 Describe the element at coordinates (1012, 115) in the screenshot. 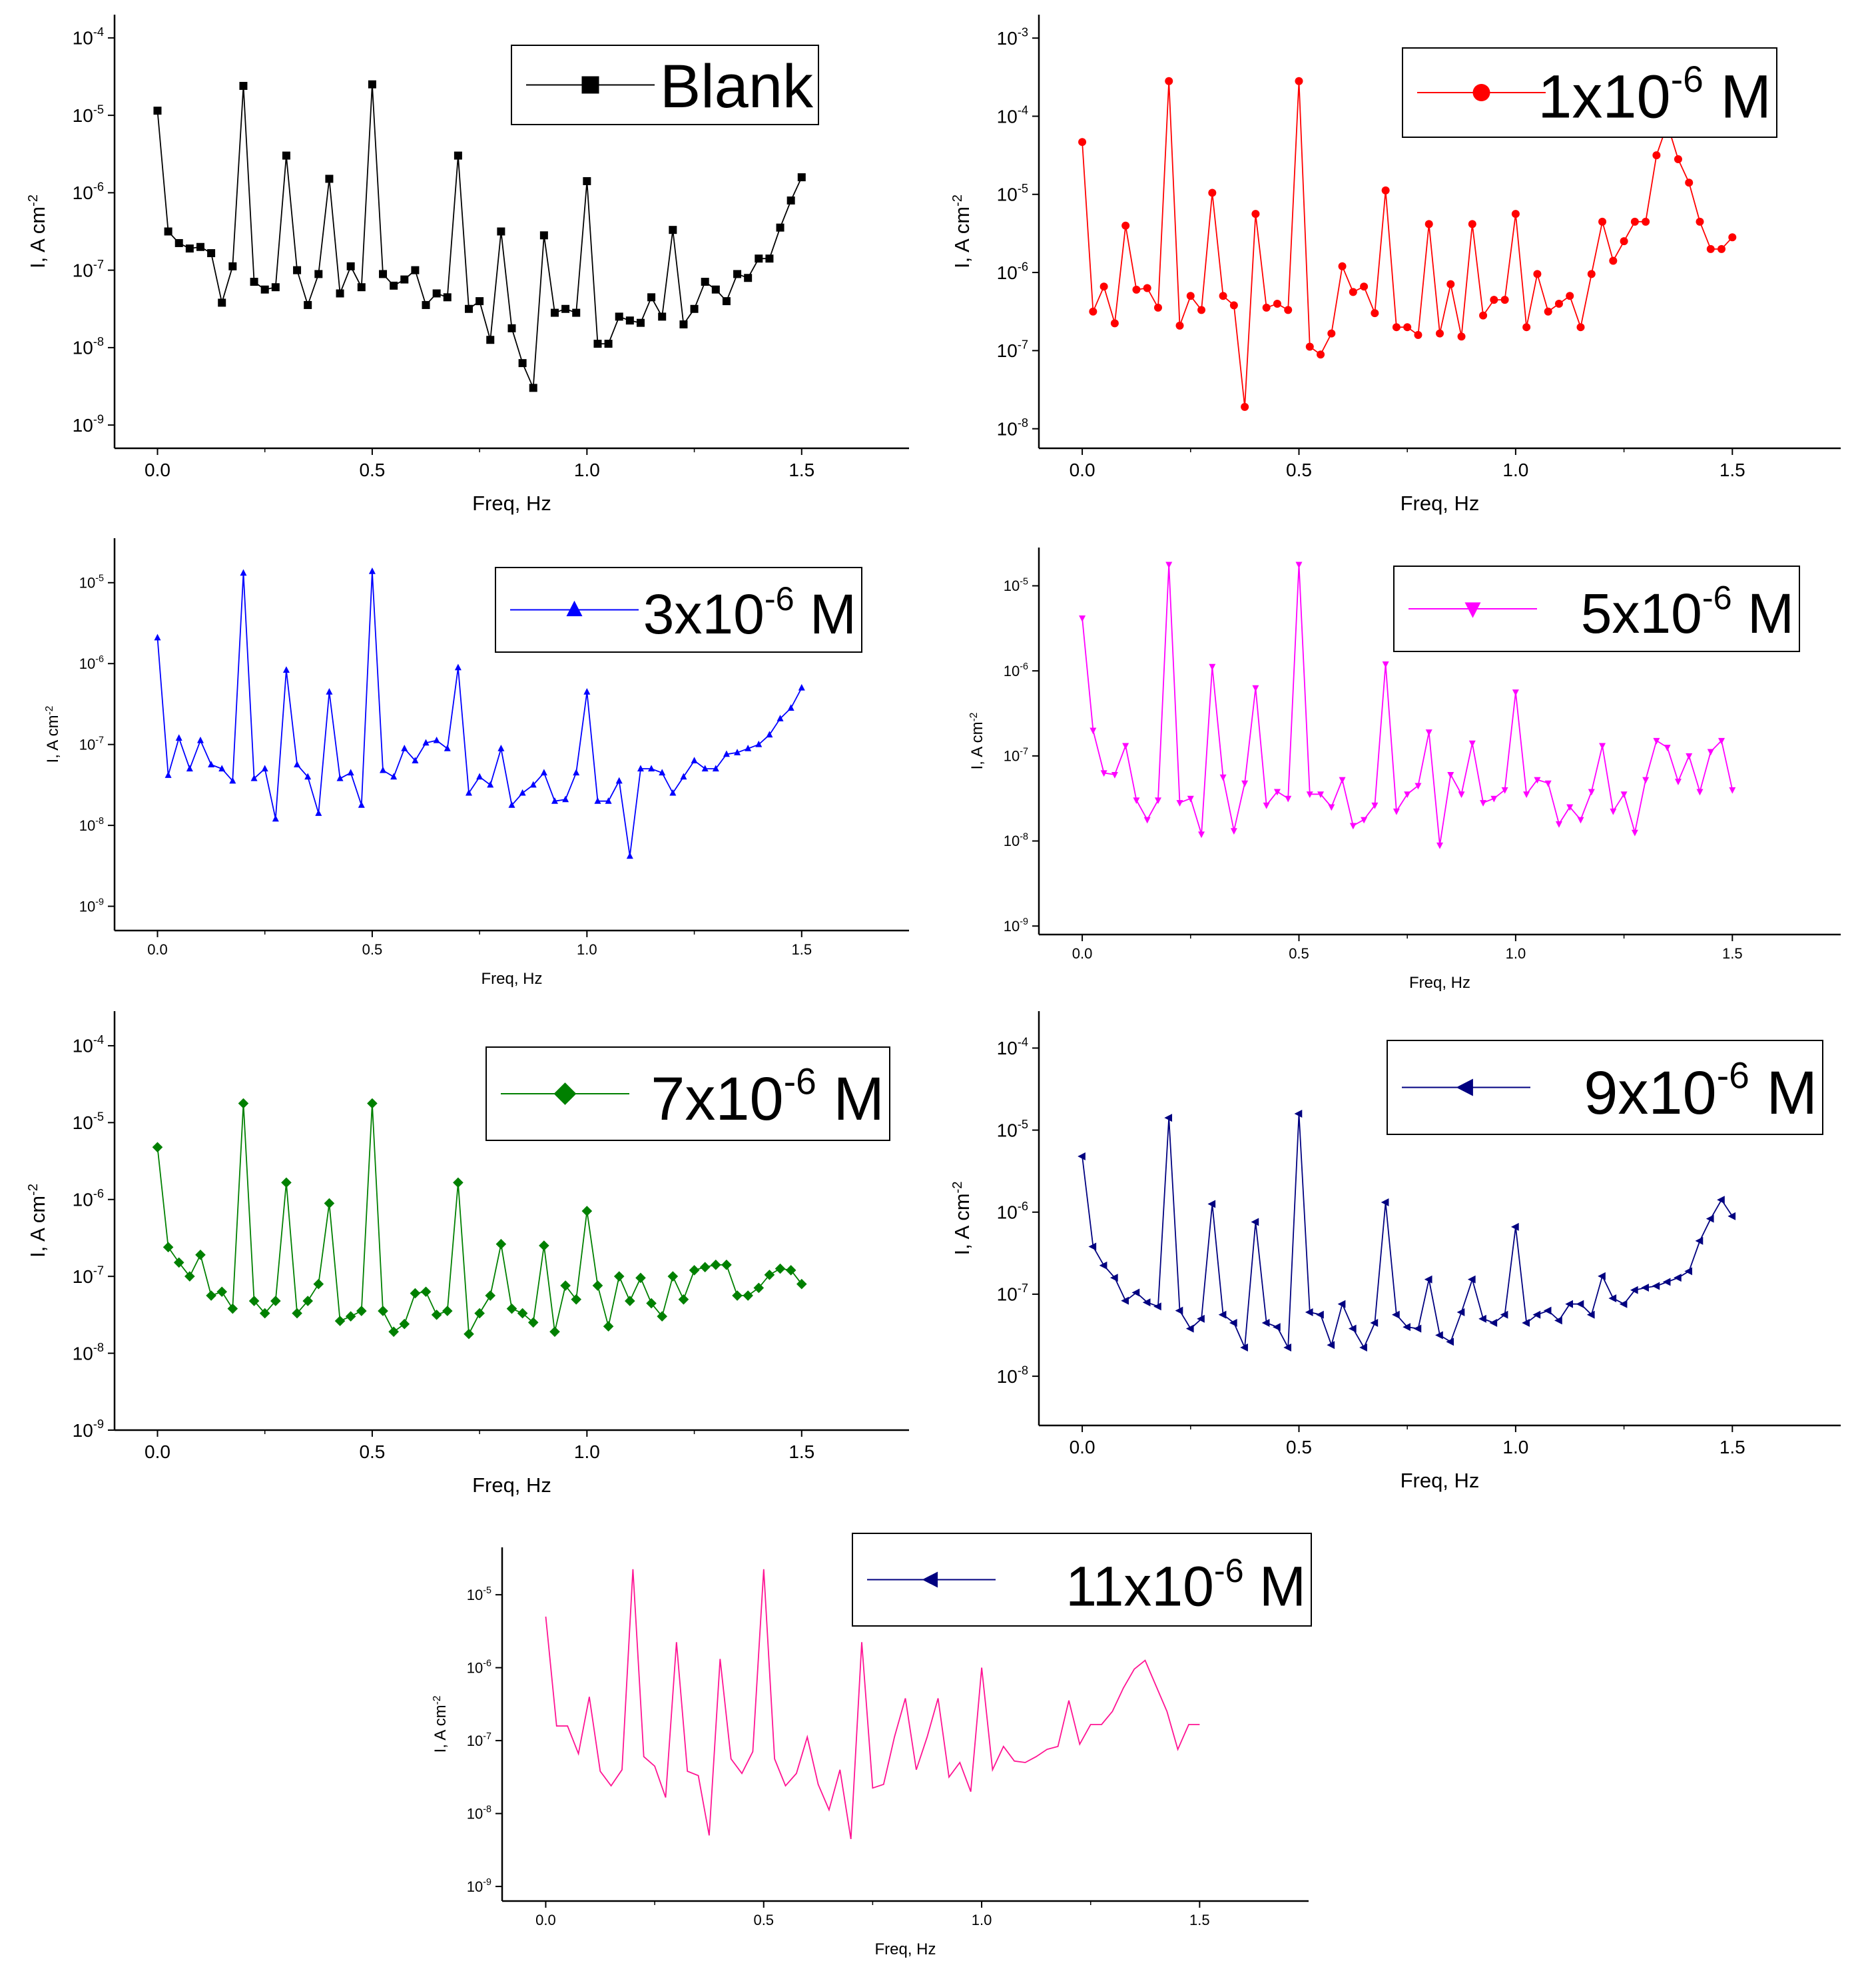

I see `y-tick-label: 10⁻⁴` at that location.